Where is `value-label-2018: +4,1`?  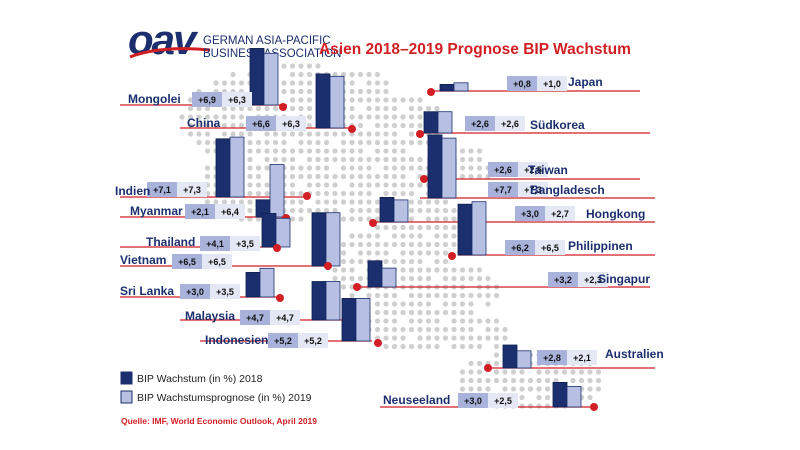 value-label-2018: +4,1 is located at coordinates (215, 244).